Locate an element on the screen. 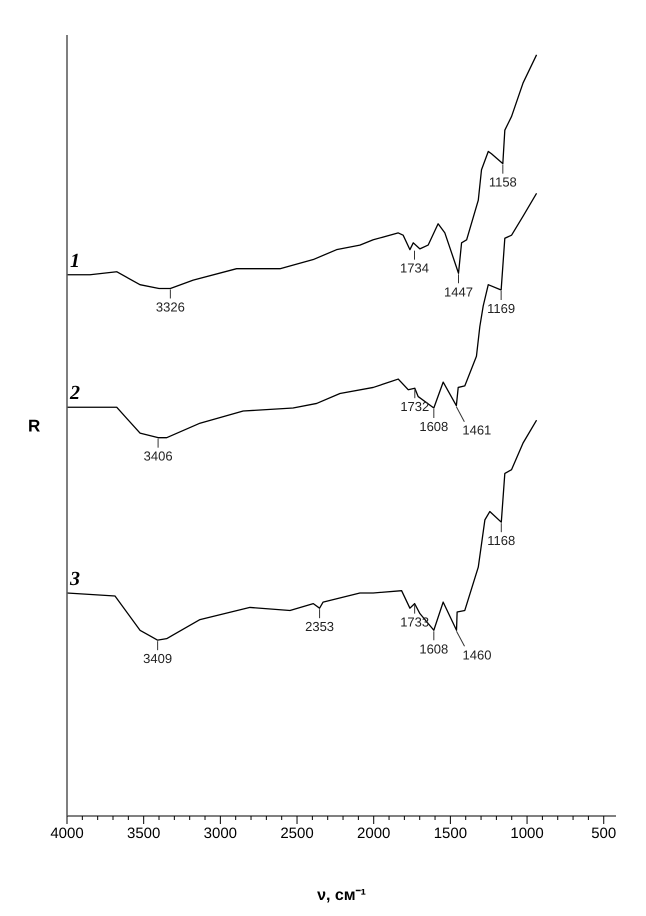 Image resolution: width=646 pixels, height=916 pixels. series-label: 2 is located at coordinates (74, 393).